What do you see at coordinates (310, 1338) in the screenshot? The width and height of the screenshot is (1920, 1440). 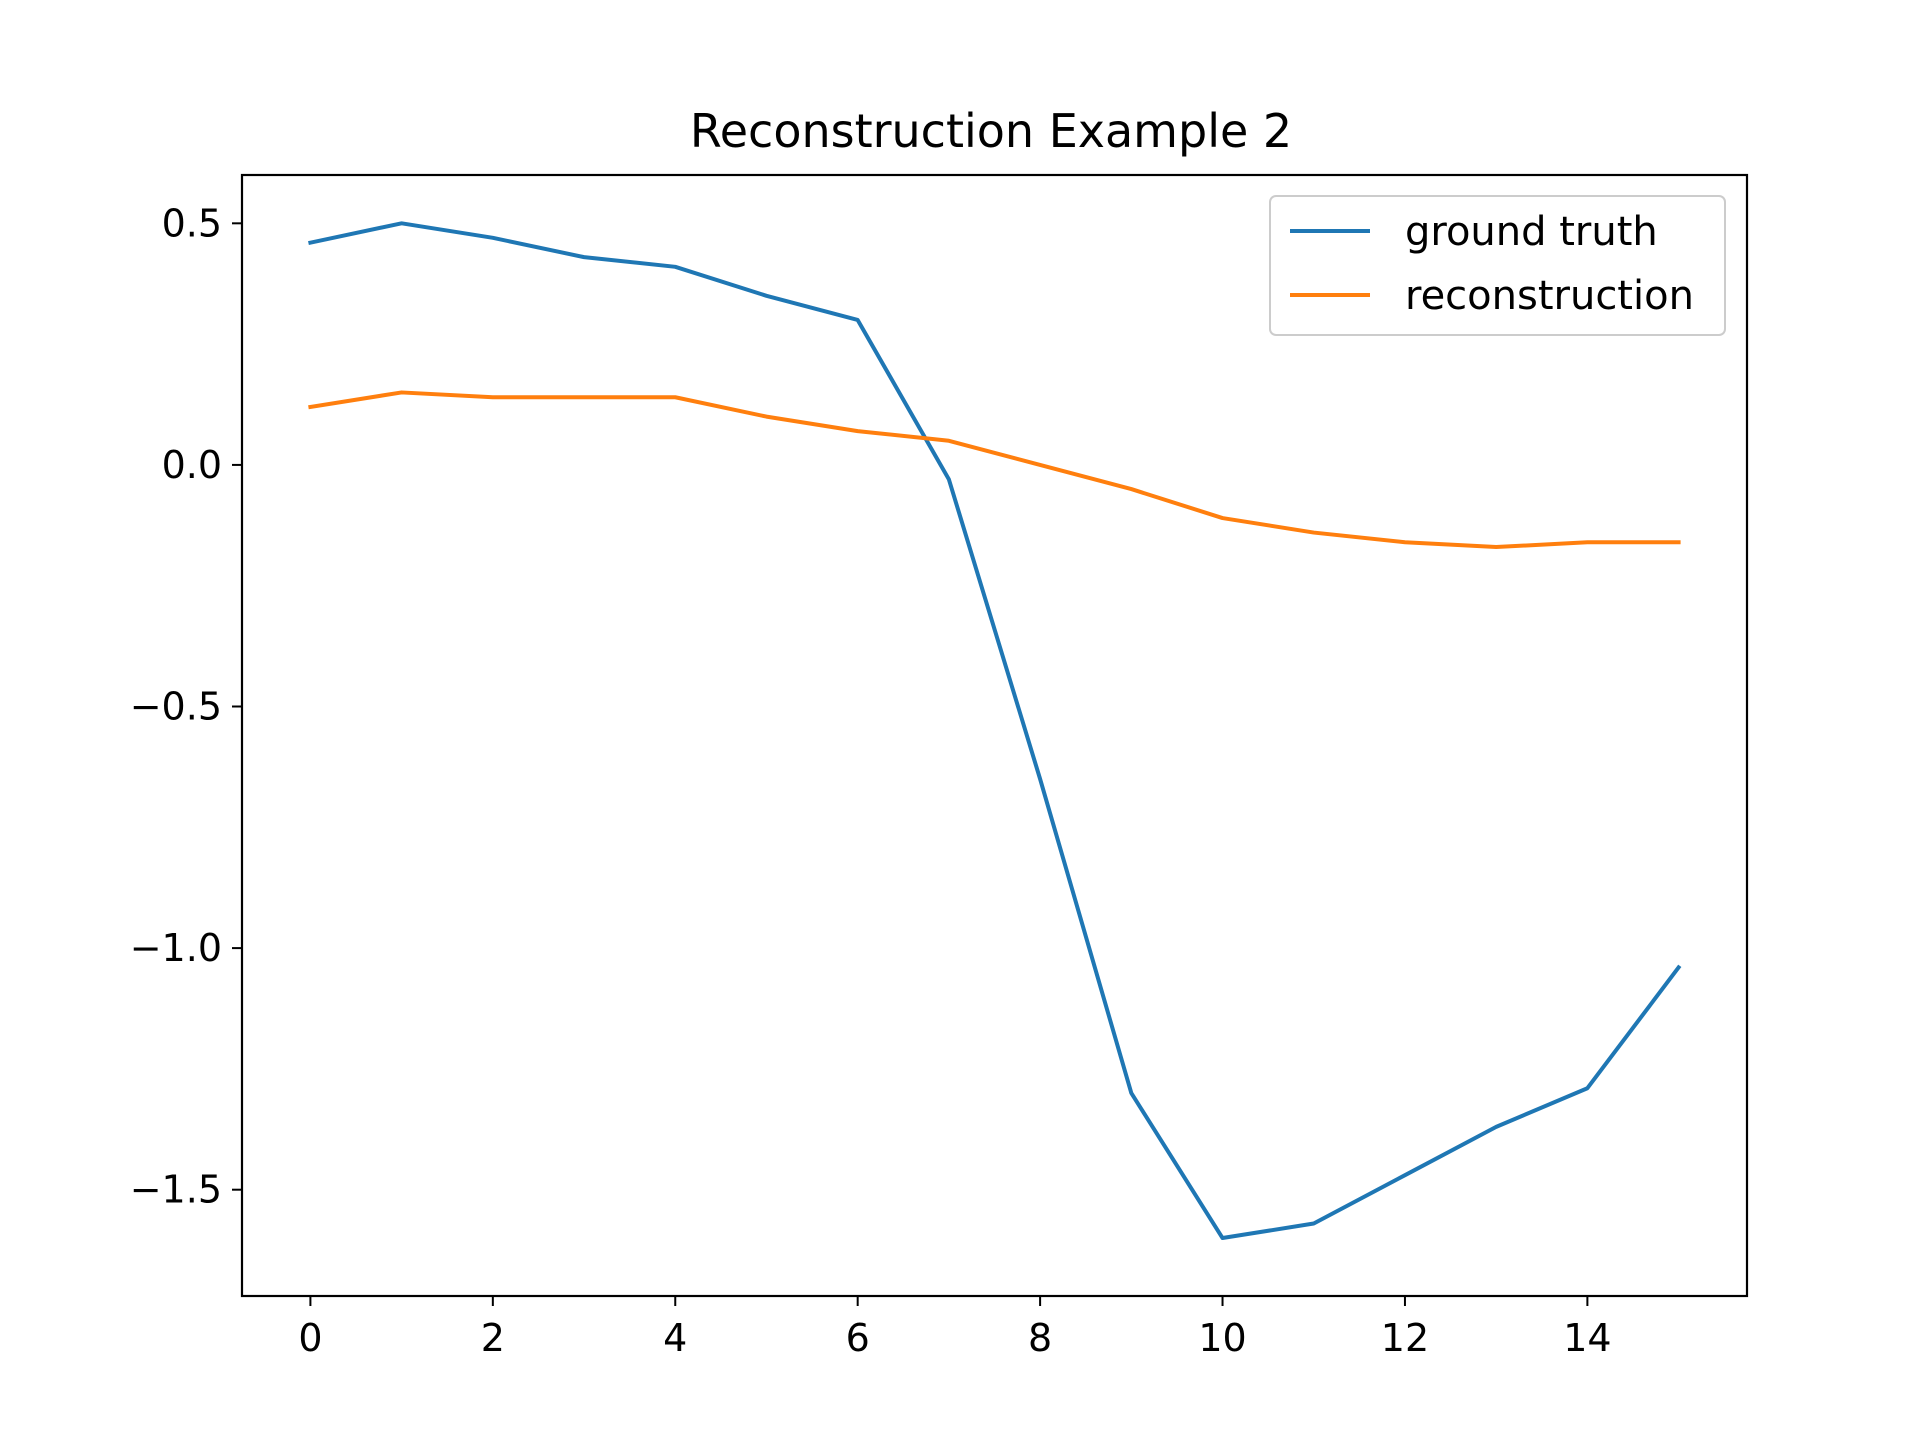 I see `x-tick-label: 0` at bounding box center [310, 1338].